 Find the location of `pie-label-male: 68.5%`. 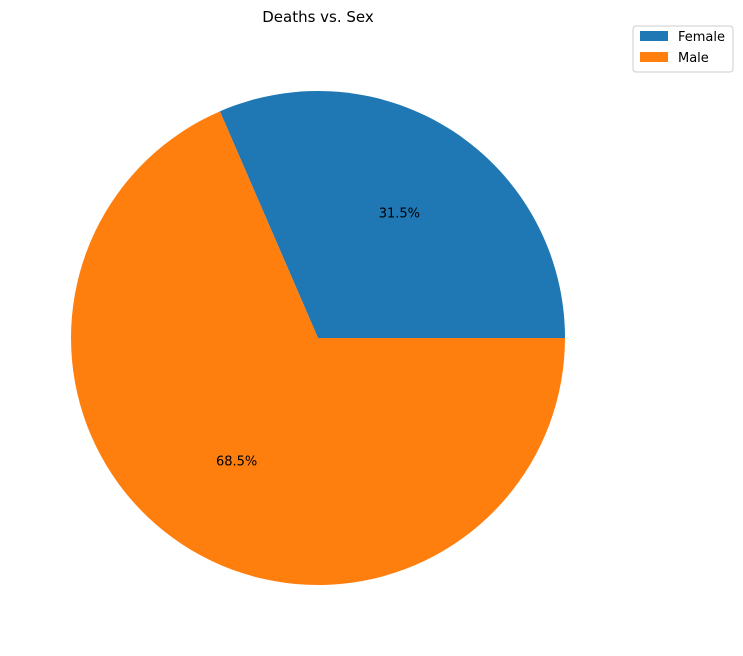

pie-label-male: 68.5% is located at coordinates (236, 461).